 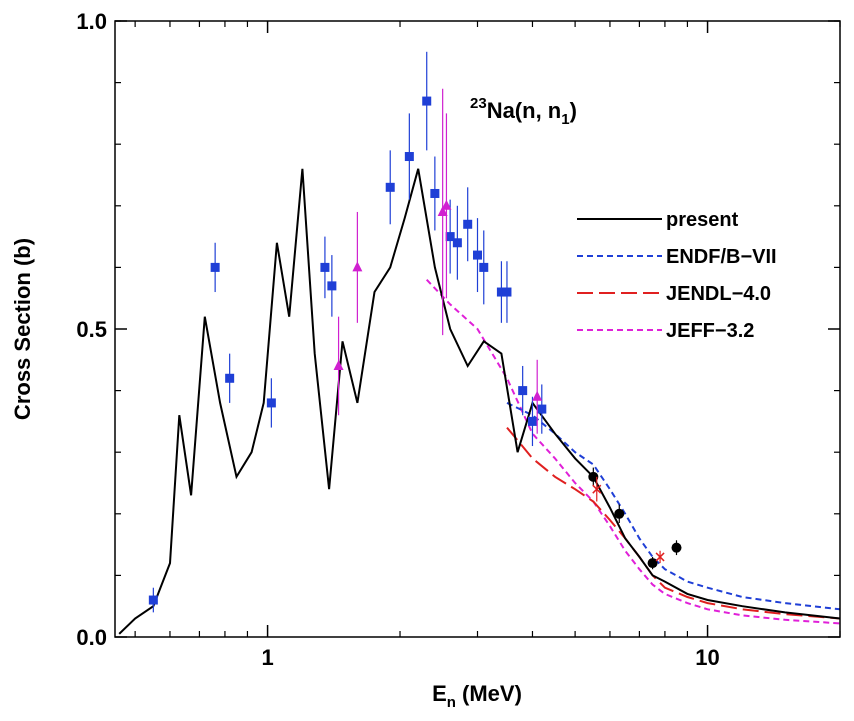 I want to click on legend: present ENDF/B−VII JENDL−4.0 JEFF−3.2, so click(x=677, y=275).